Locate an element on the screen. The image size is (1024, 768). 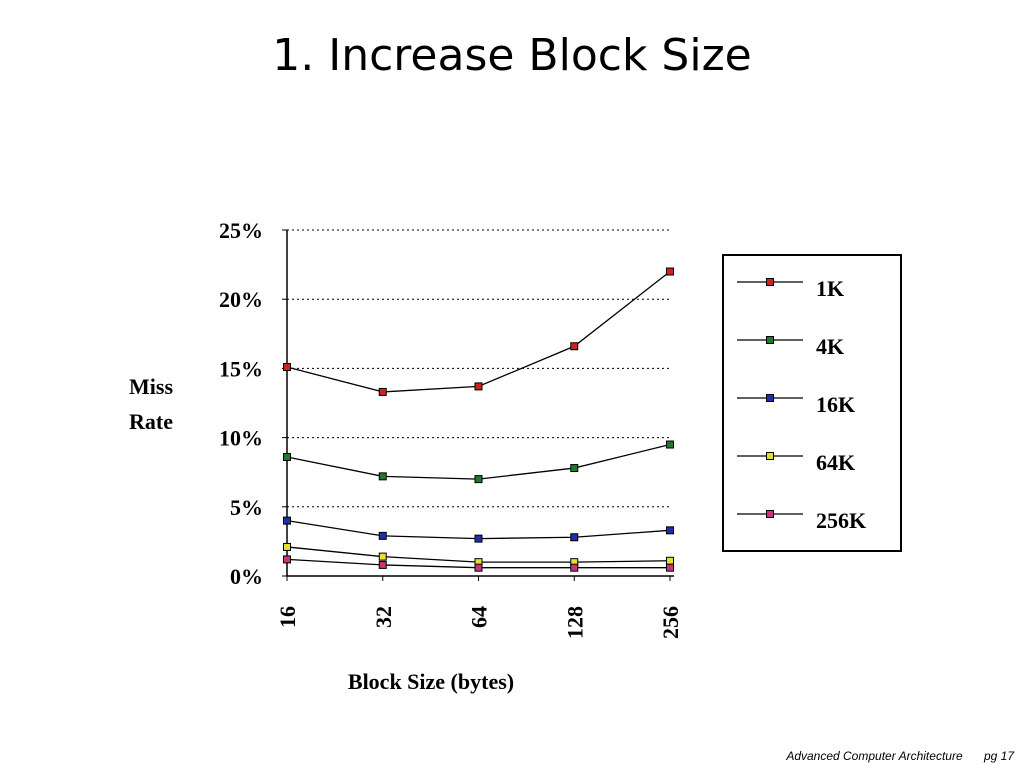
x-tick-label: 256 is located at coordinates (670, 622).